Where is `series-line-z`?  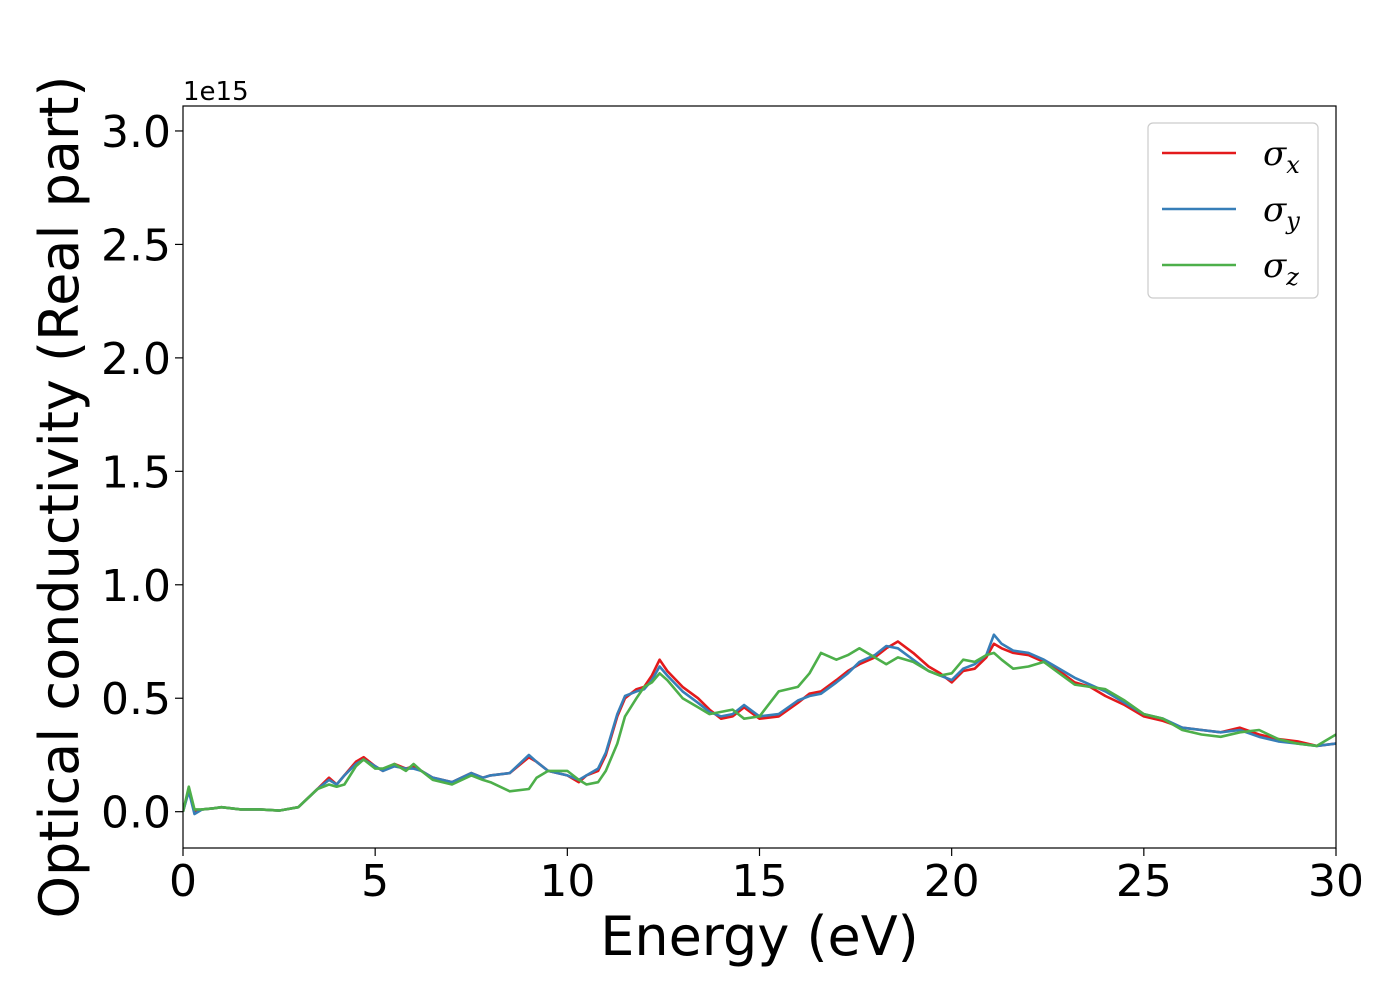 series-line-z is located at coordinates (759, 729).